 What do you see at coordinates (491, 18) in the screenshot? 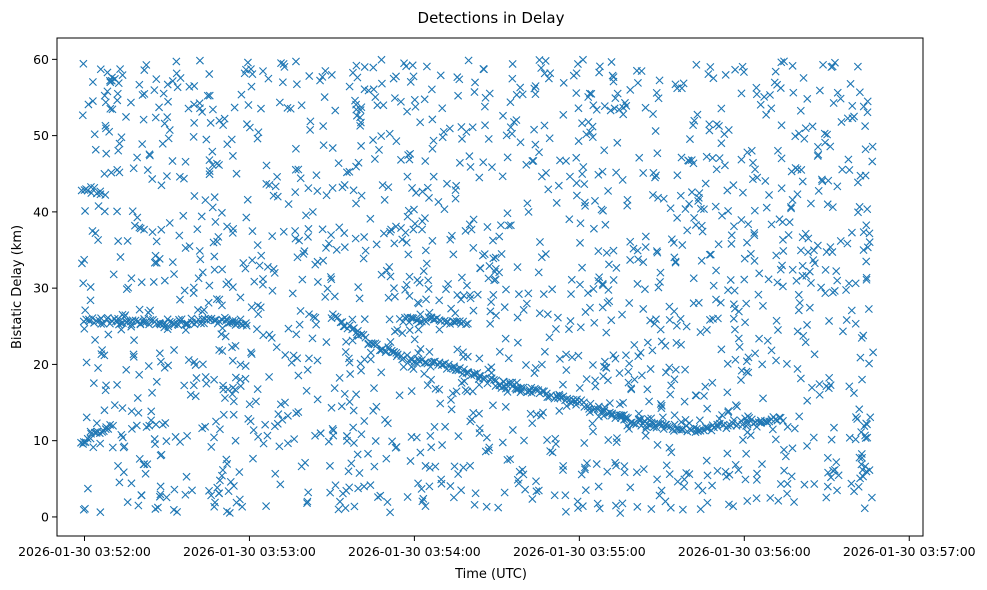
I see `chart-title: Detections in Delay` at bounding box center [491, 18].